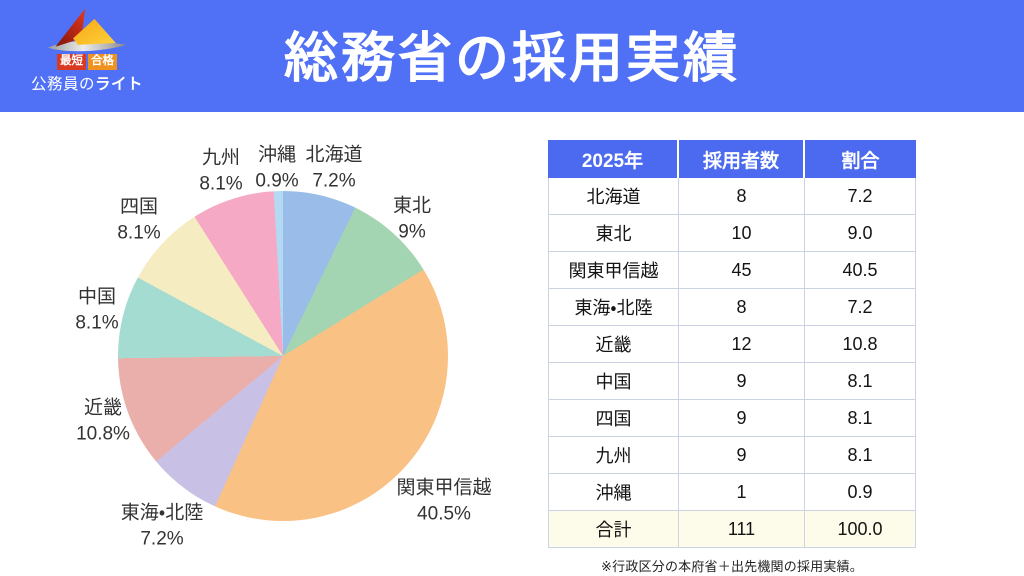 The image size is (1024, 576). I want to click on col-header-pct: 割合, so click(860, 159).